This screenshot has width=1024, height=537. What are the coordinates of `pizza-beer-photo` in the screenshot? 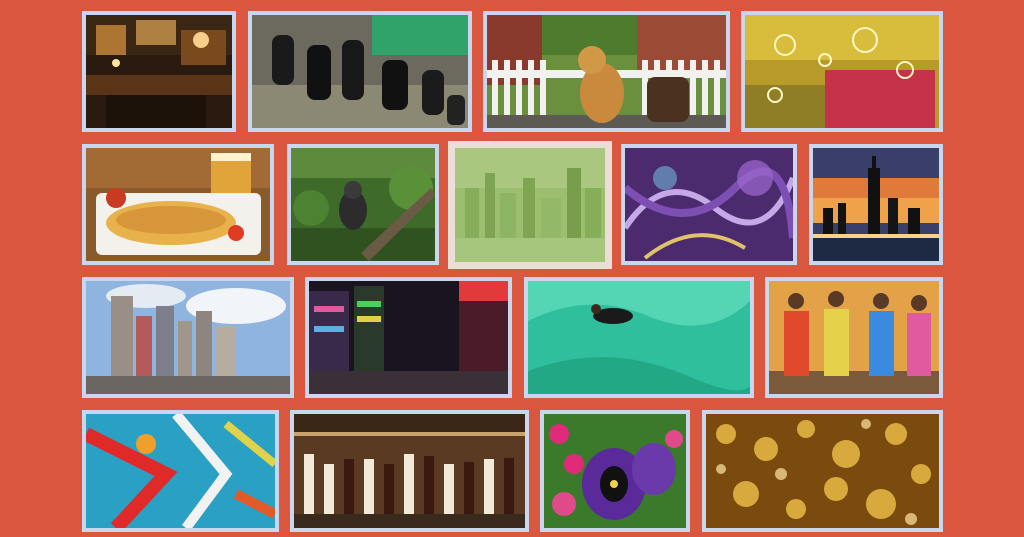 It's located at (178, 204).